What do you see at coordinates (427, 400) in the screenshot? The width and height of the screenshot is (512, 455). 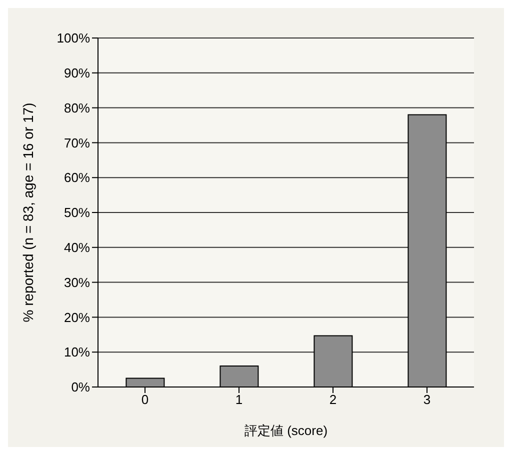 I see `x-tick-label: 3` at bounding box center [427, 400].